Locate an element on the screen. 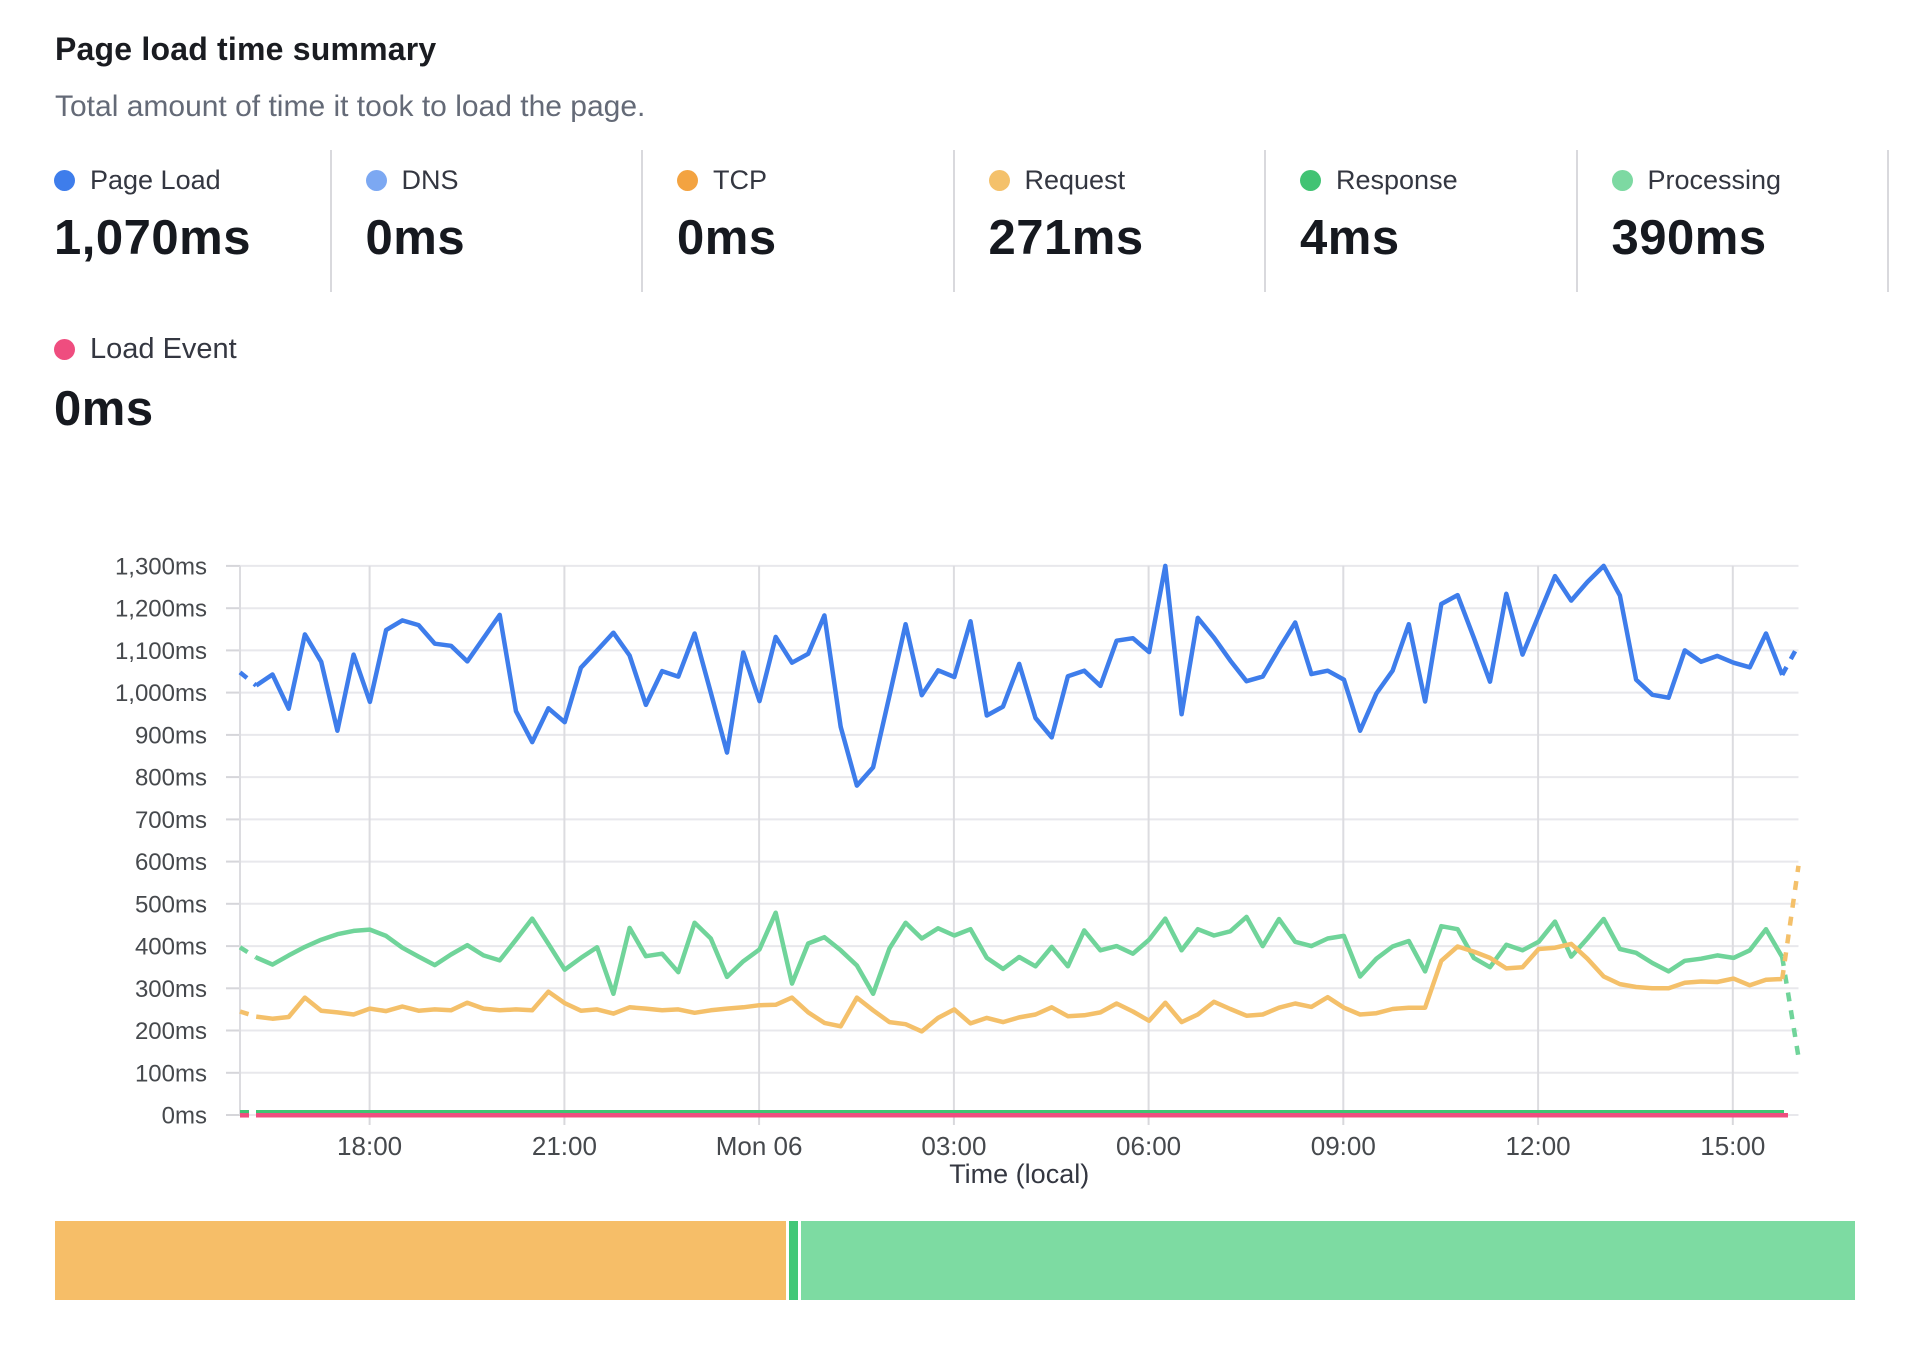  svg-text: 1,000ms is located at coordinates (161, 693).